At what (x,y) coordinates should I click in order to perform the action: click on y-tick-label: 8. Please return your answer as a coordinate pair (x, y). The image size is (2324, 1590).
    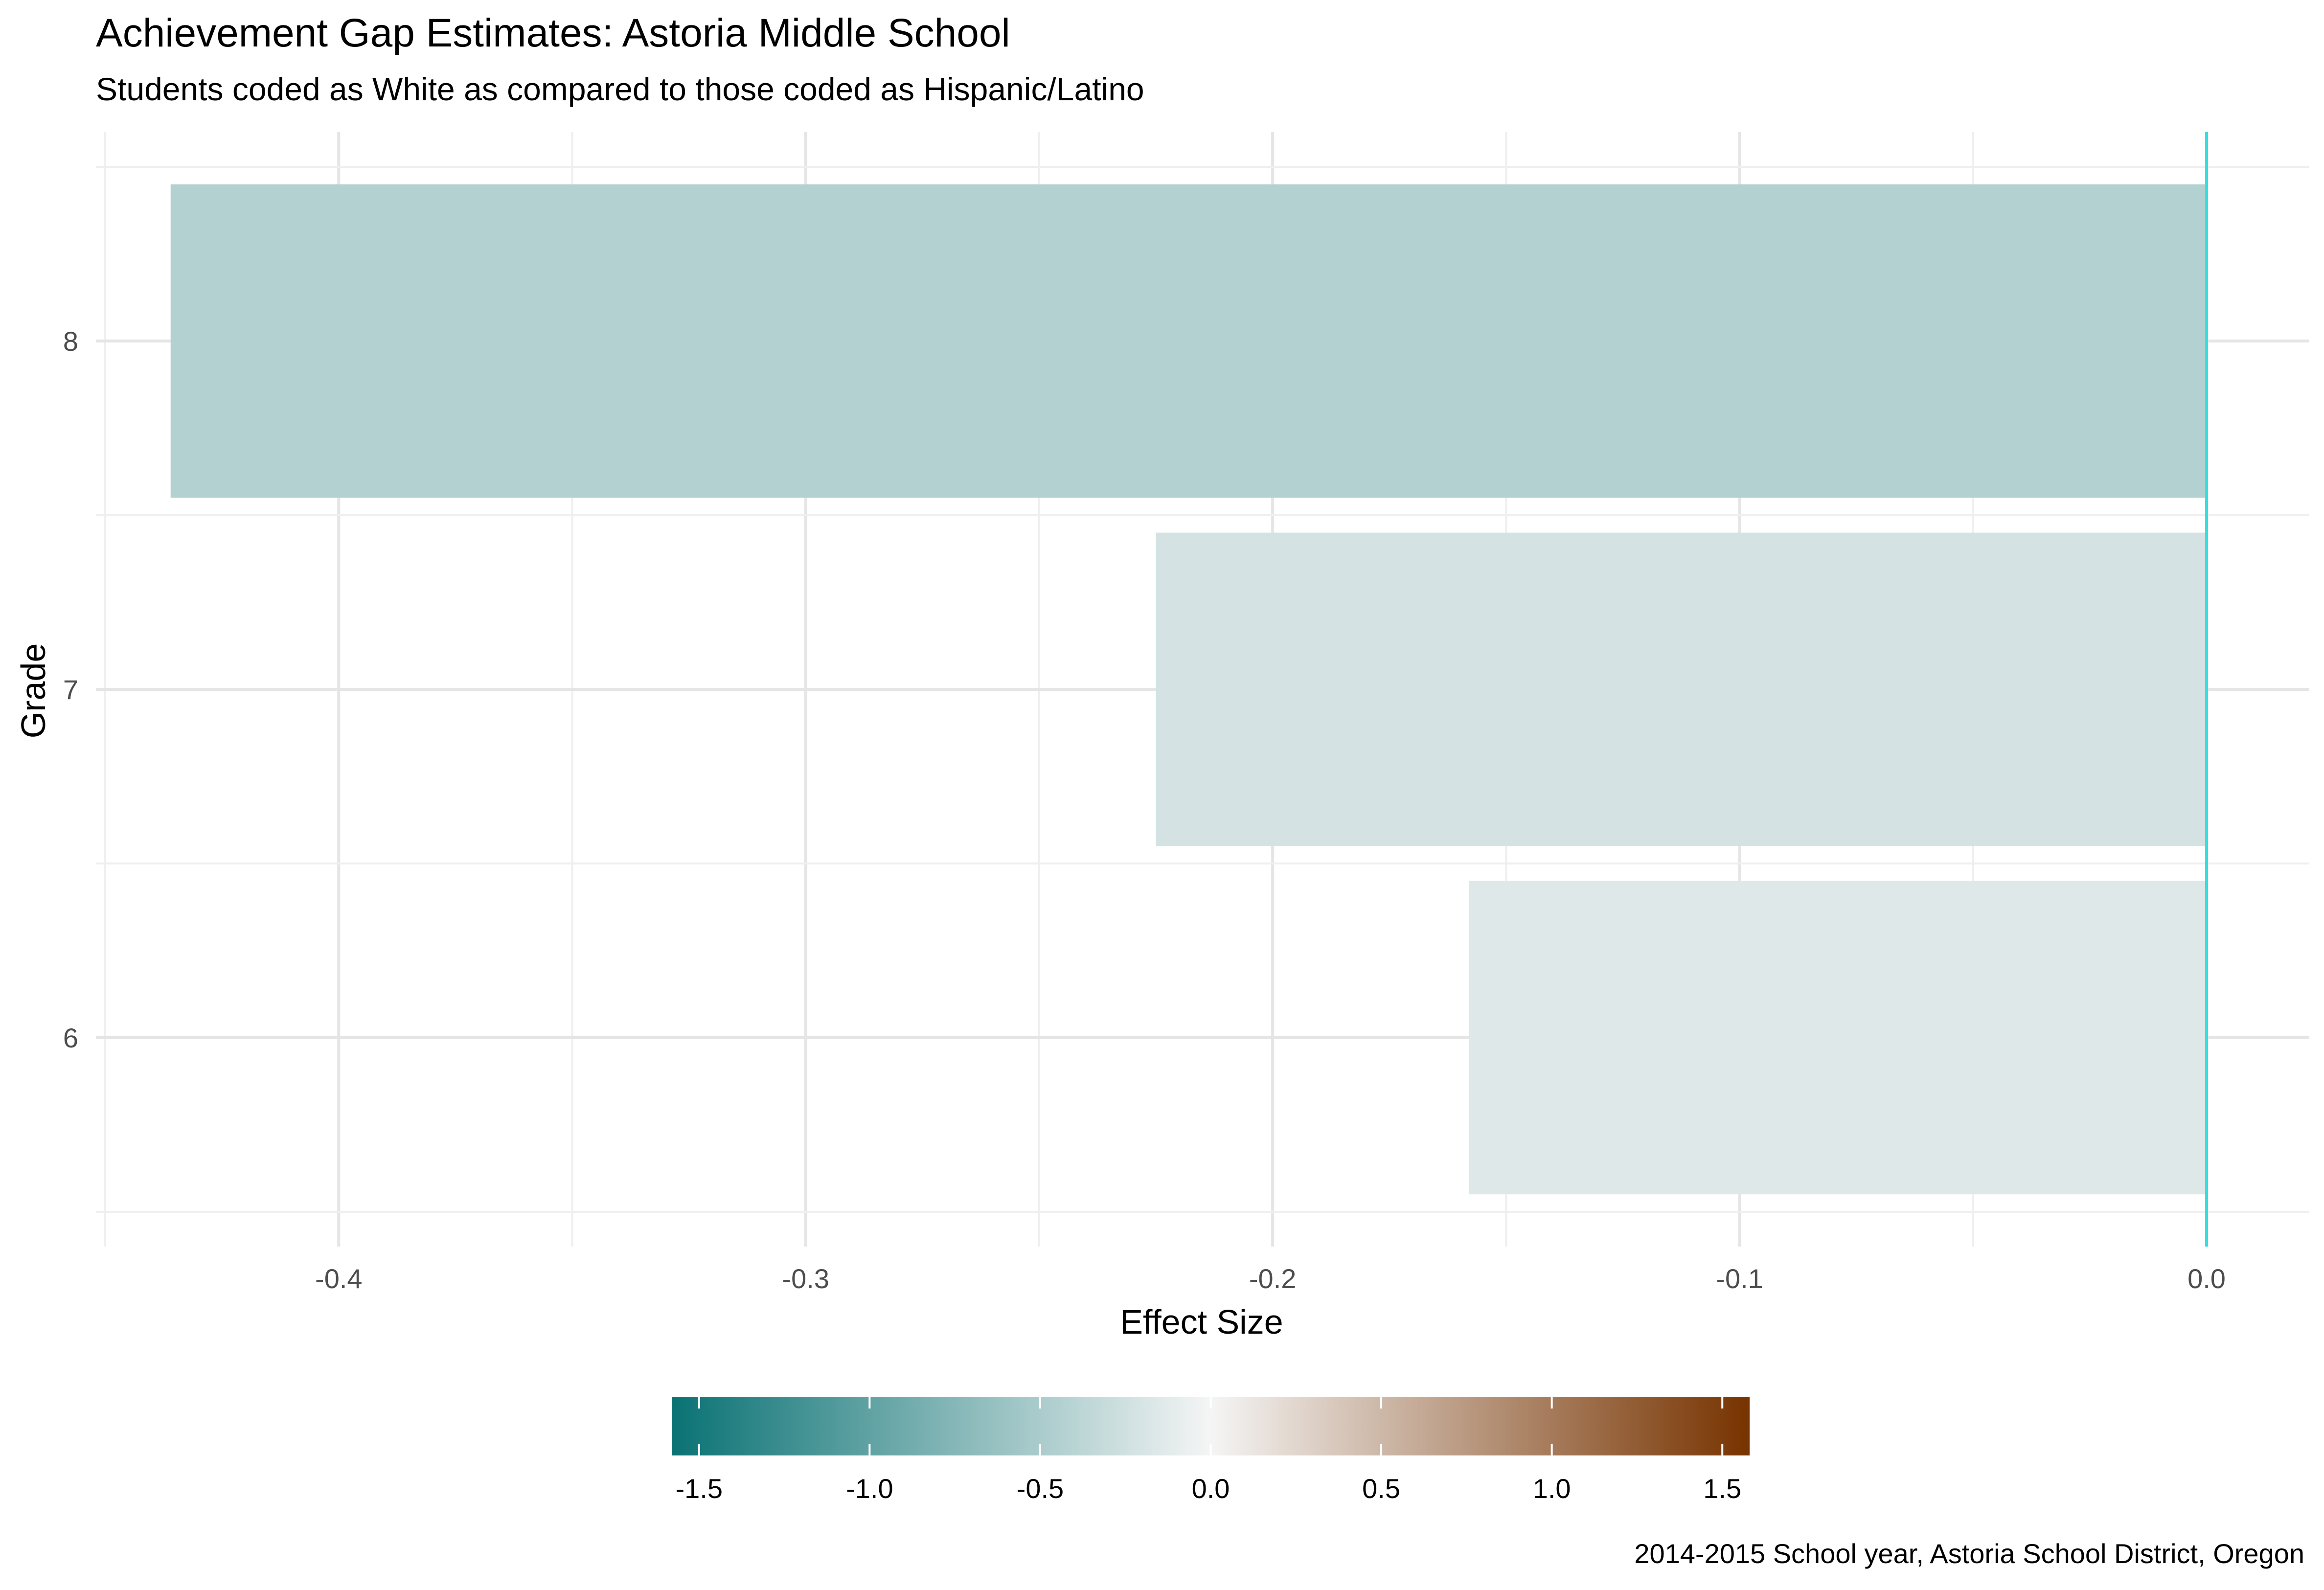
    Looking at the image, I should click on (70, 341).